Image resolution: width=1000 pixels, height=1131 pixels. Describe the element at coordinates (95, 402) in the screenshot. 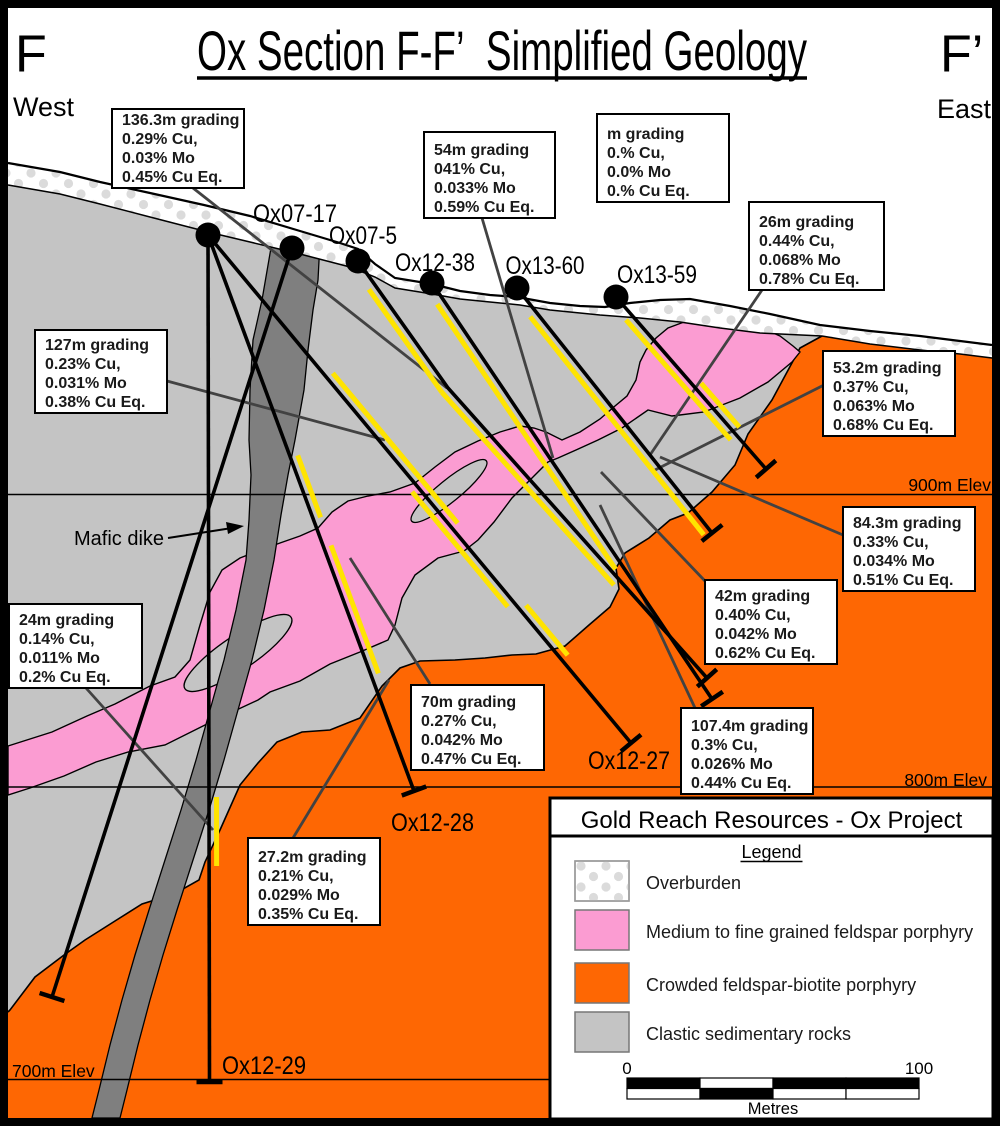

I see `svg-text: 0.38% Cu Eq.` at that location.